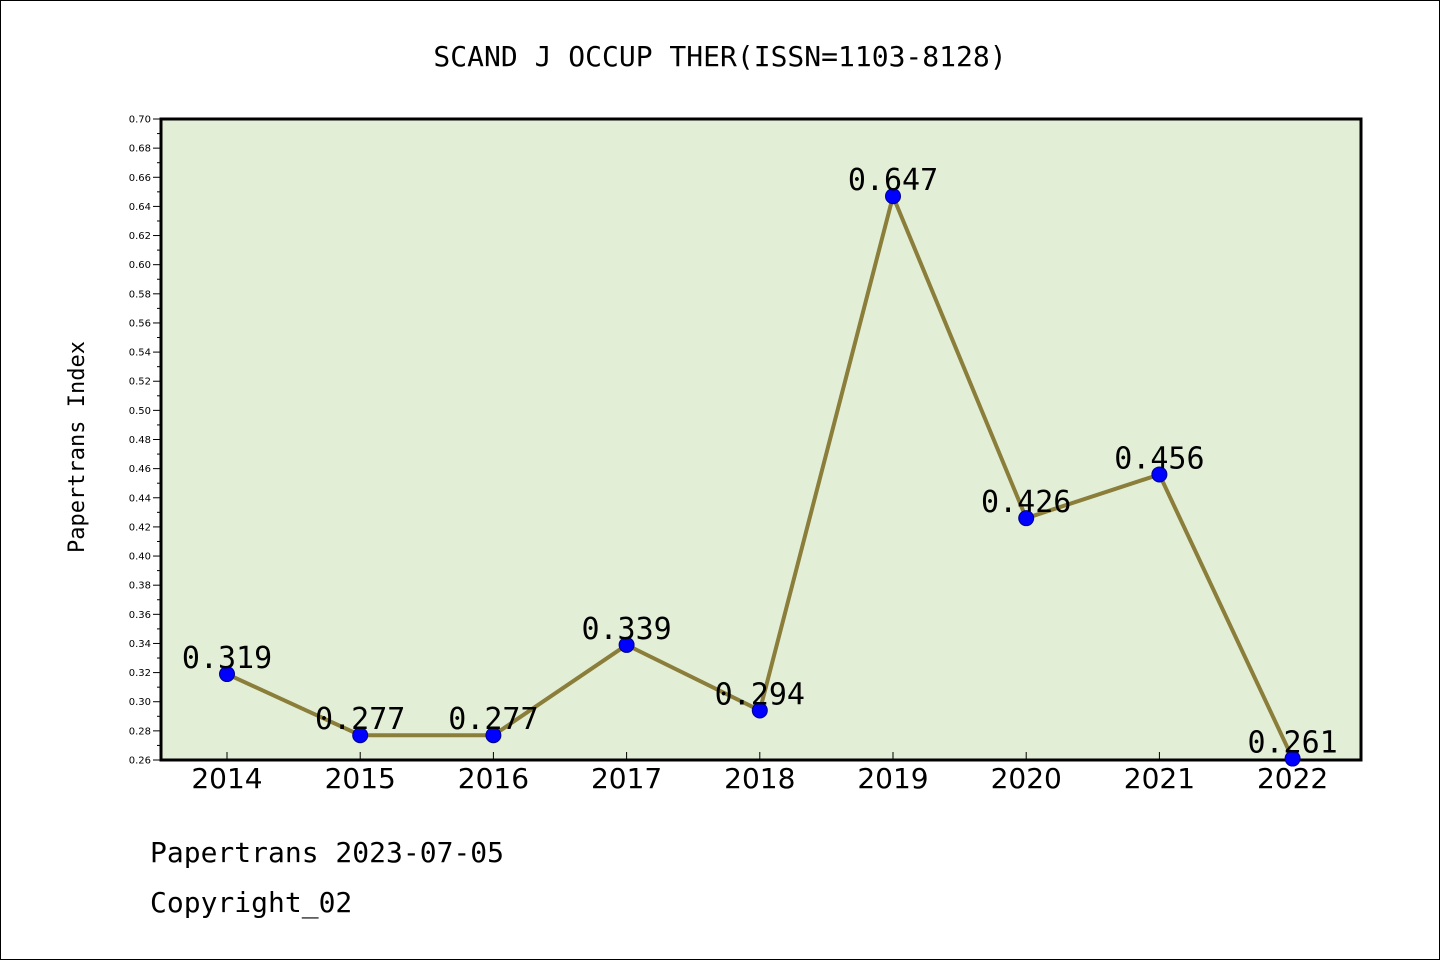  Describe the element at coordinates (760, 694) in the screenshot. I see `data-label: 0.294` at that location.